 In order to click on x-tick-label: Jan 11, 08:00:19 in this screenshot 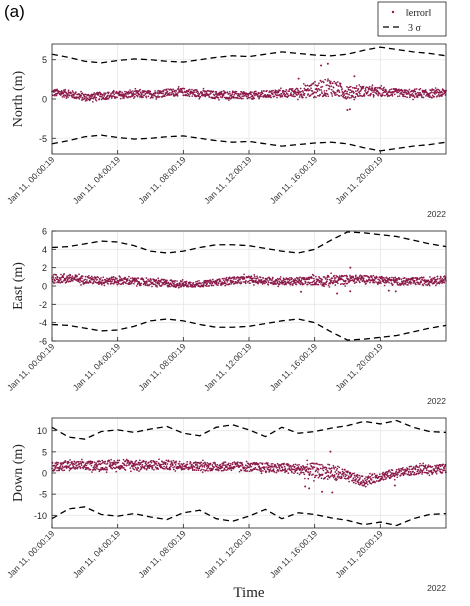, I will do `click(162, 180)`.